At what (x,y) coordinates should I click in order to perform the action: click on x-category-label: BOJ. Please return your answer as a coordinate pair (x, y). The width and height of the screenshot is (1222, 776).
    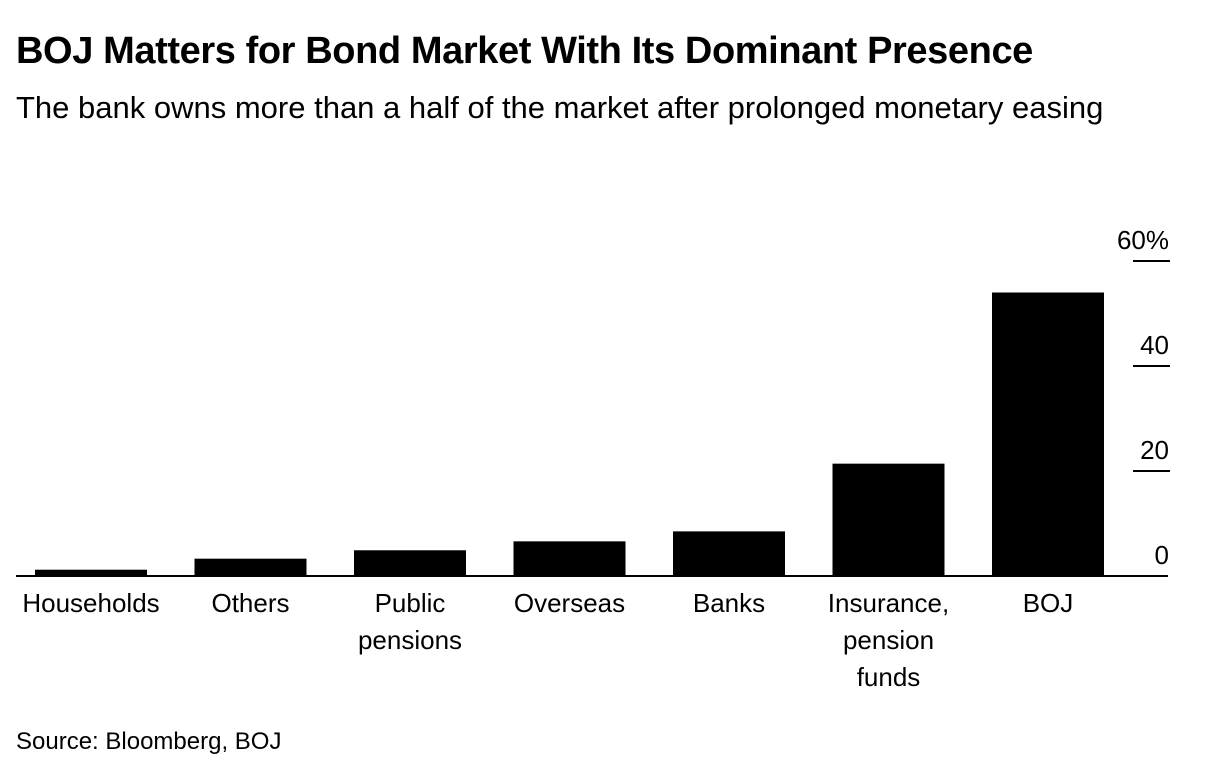
    Looking at the image, I should click on (1048, 603).